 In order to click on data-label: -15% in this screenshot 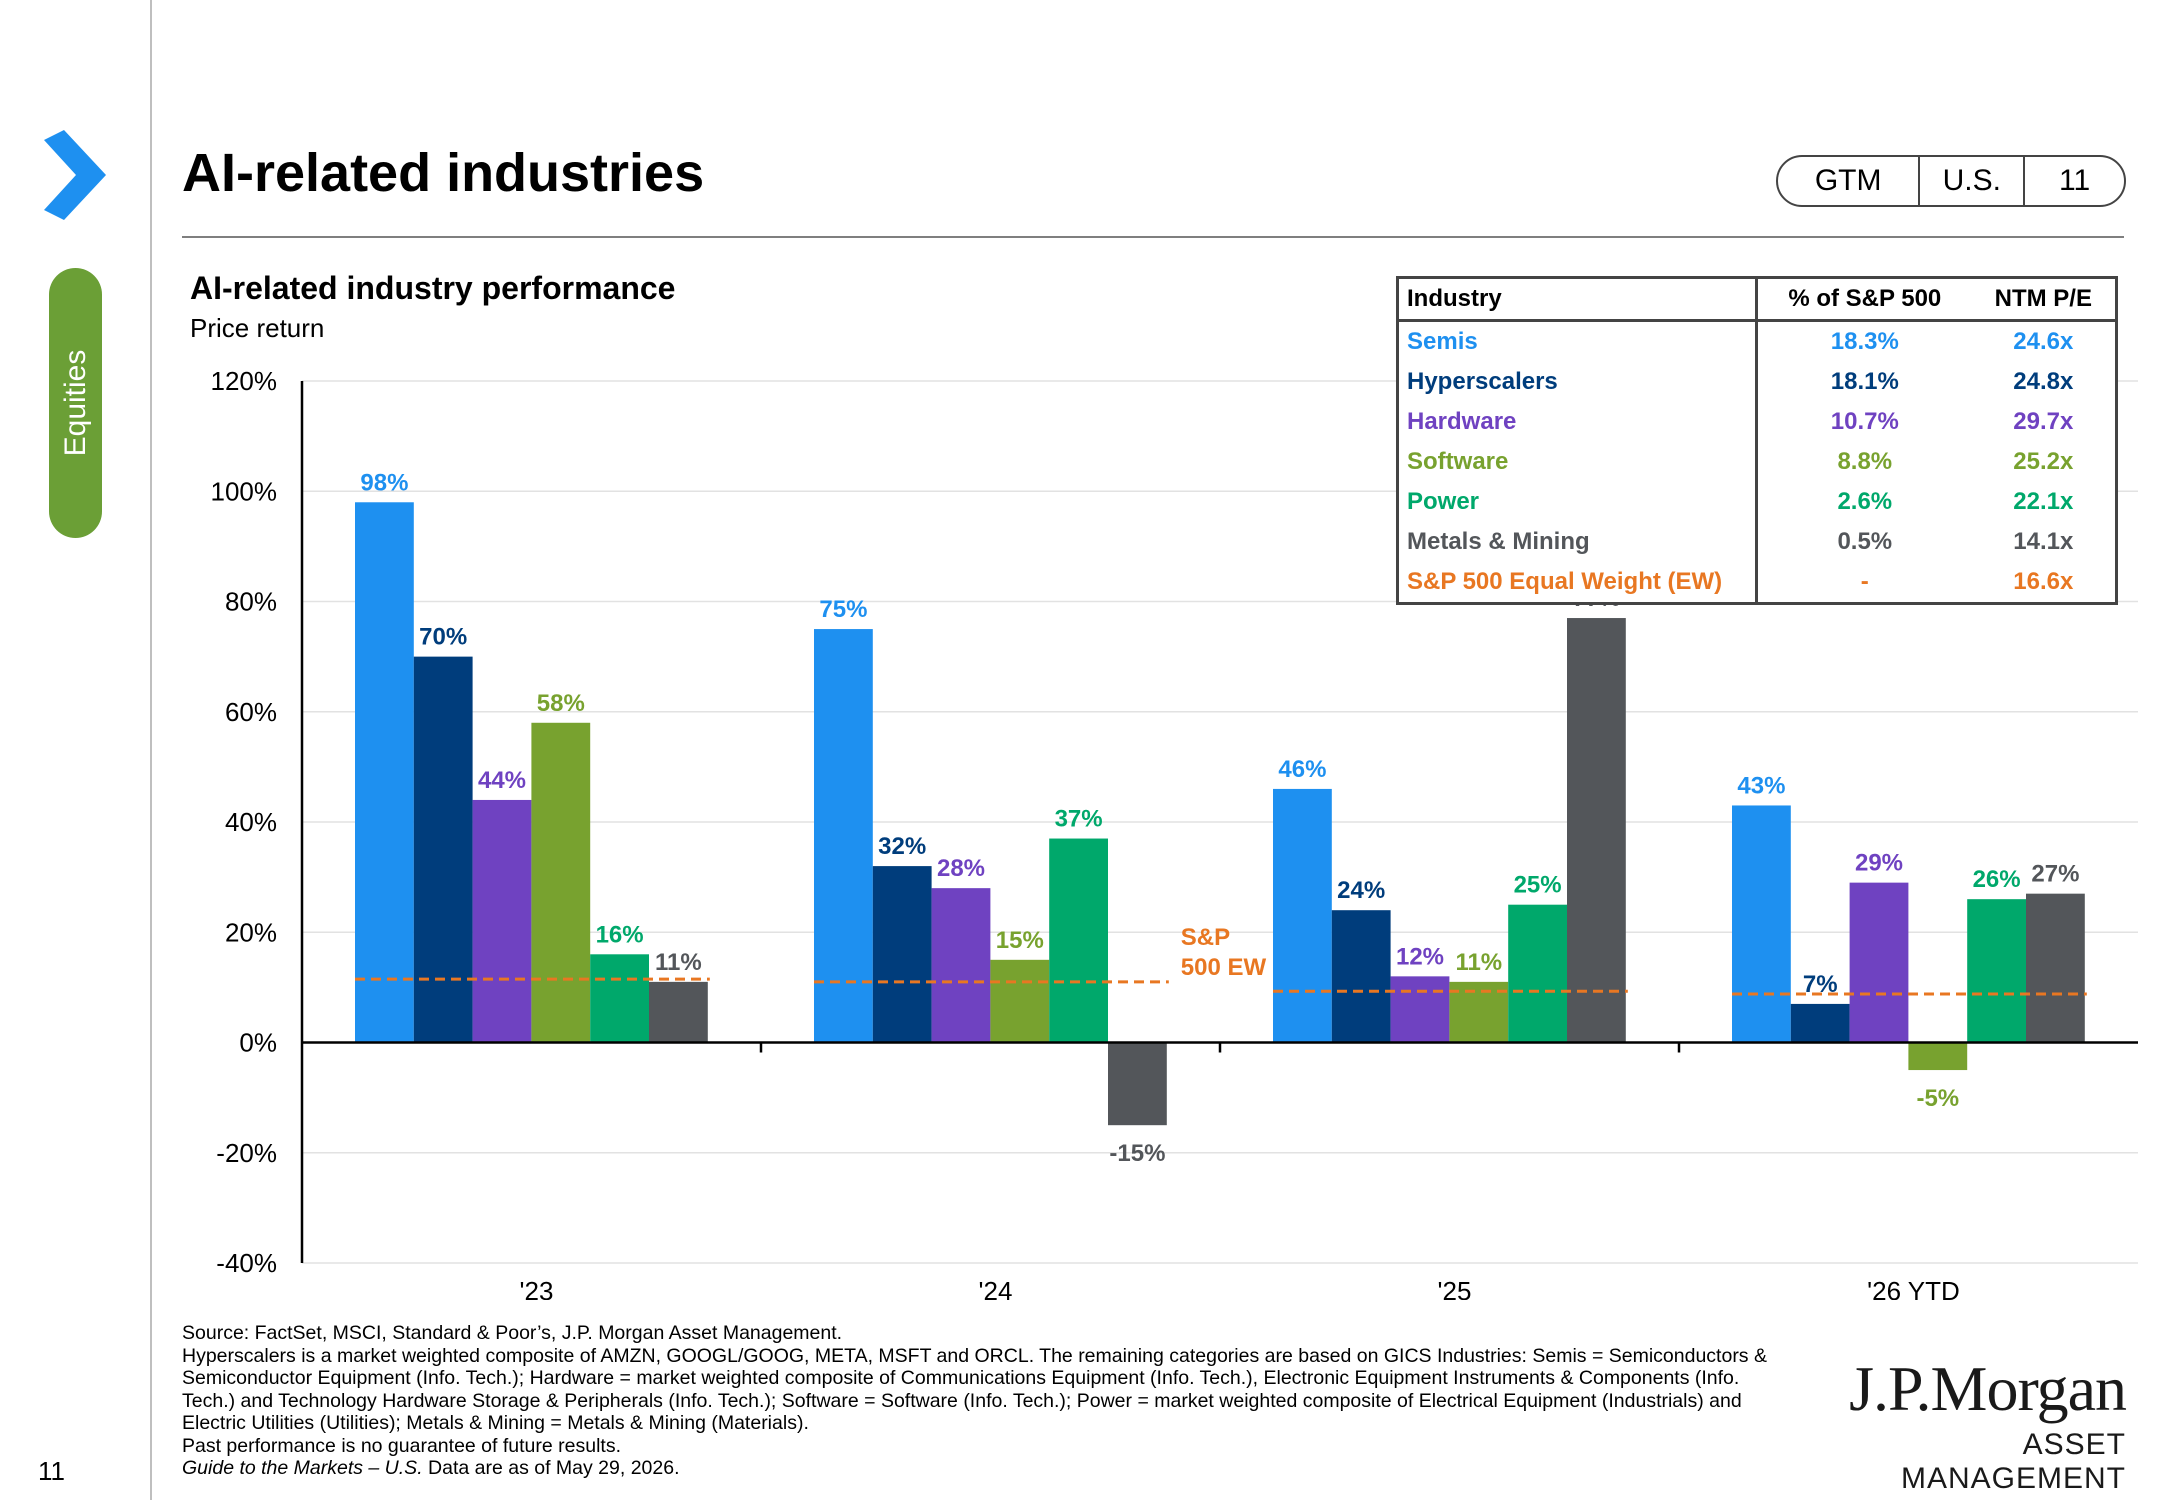, I will do `click(1137, 1153)`.